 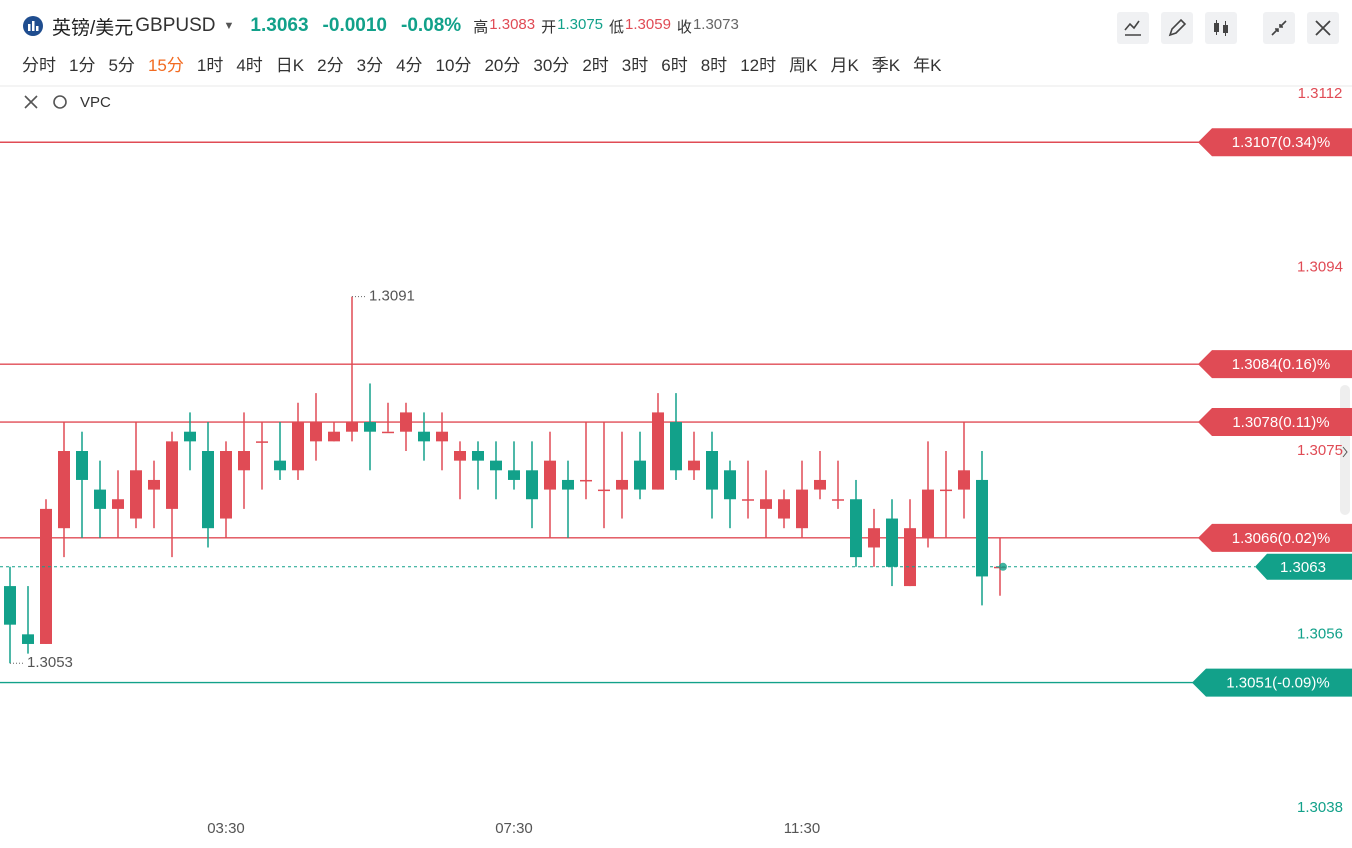 What do you see at coordinates (512, 24) in the screenshot?
I see `stat-value: 1.3083` at bounding box center [512, 24].